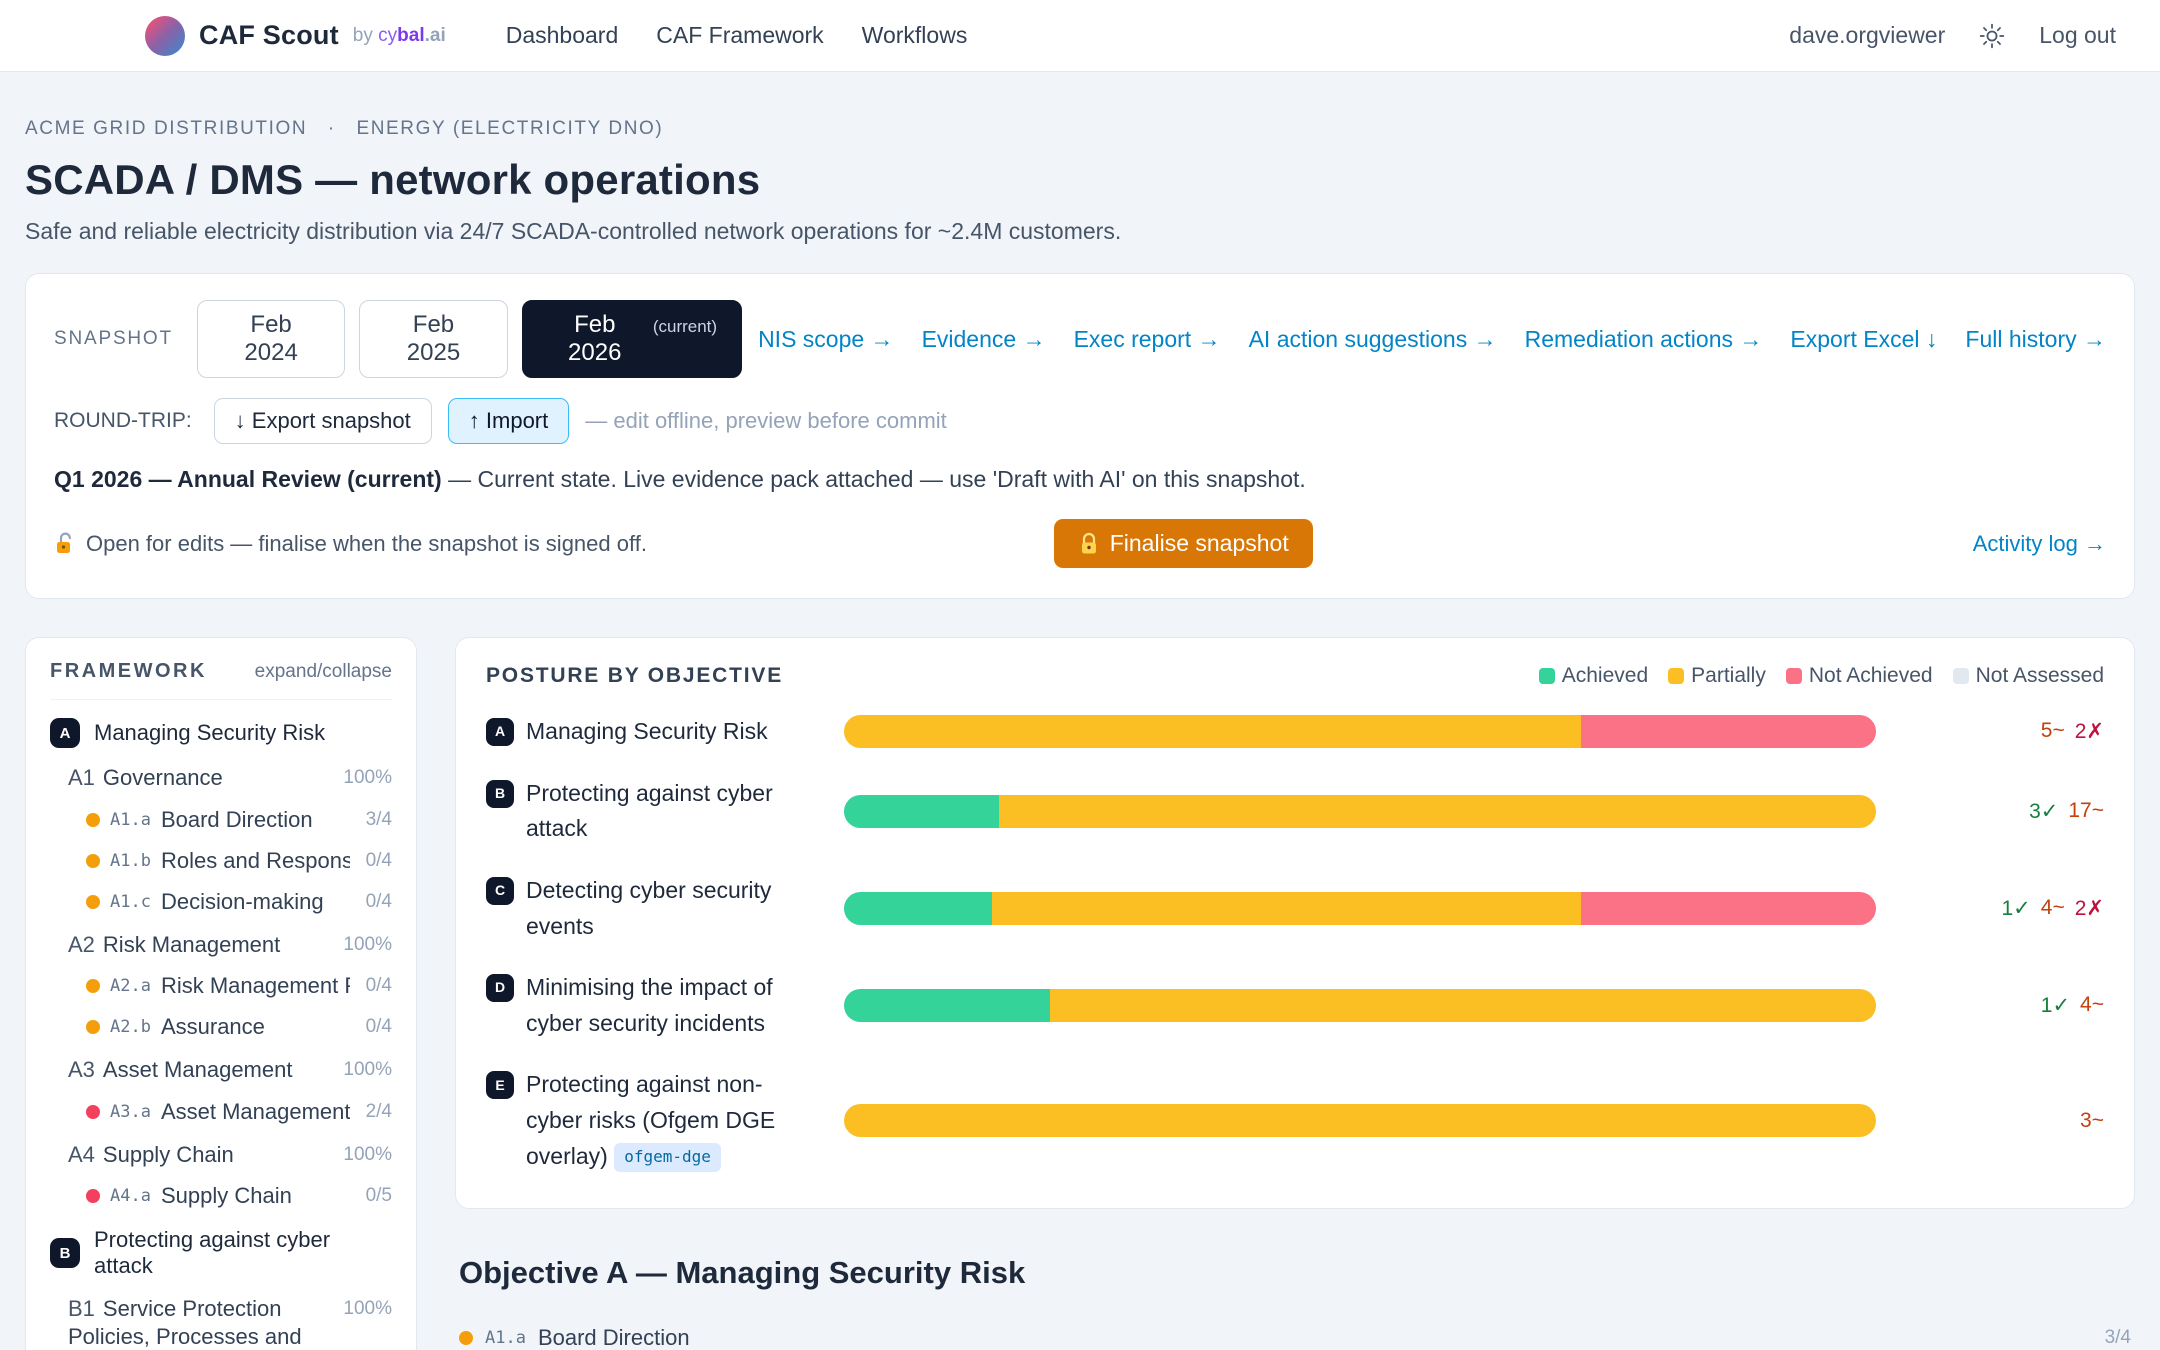 This screenshot has width=2160, height=1350. What do you see at coordinates (1605, 675) in the screenshot?
I see `legend-label: Achieved` at bounding box center [1605, 675].